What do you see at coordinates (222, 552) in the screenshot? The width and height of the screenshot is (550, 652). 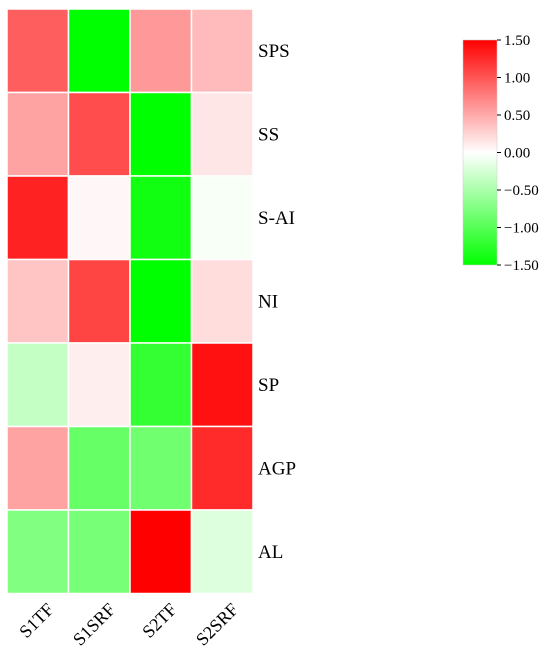 I see `heatmap-cell-al-s2srf` at bounding box center [222, 552].